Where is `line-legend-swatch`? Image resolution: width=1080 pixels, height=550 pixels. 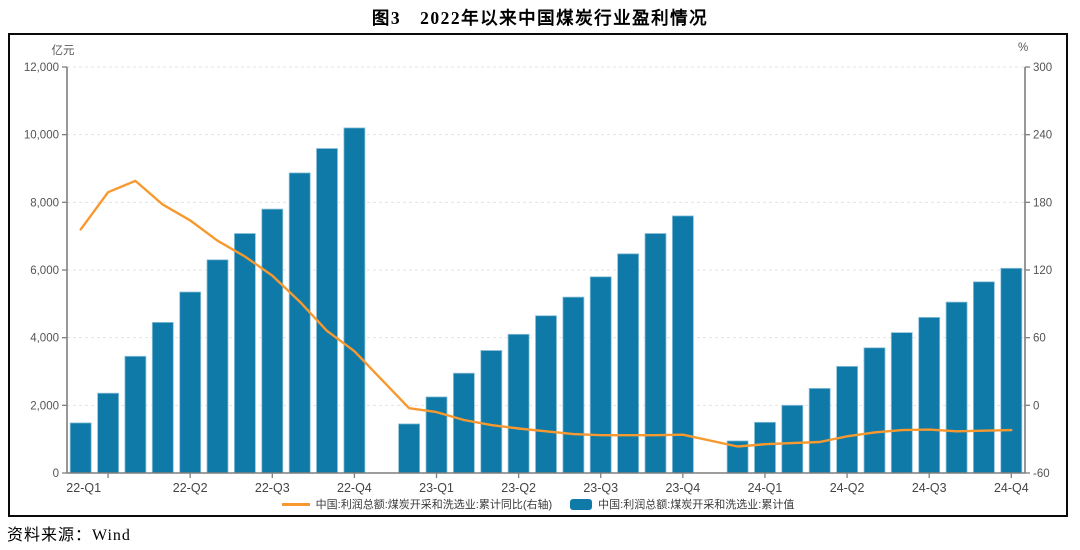 line-legend-swatch is located at coordinates (295, 504).